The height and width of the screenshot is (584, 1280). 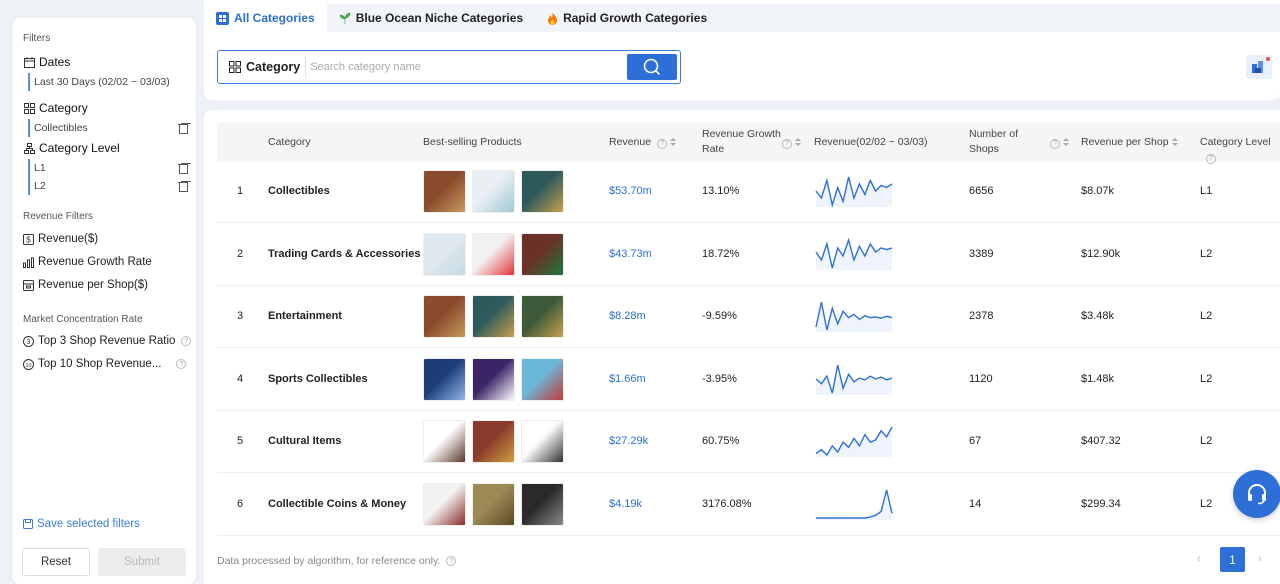 I want to click on level-l1-text: L1, so click(x=40, y=168).